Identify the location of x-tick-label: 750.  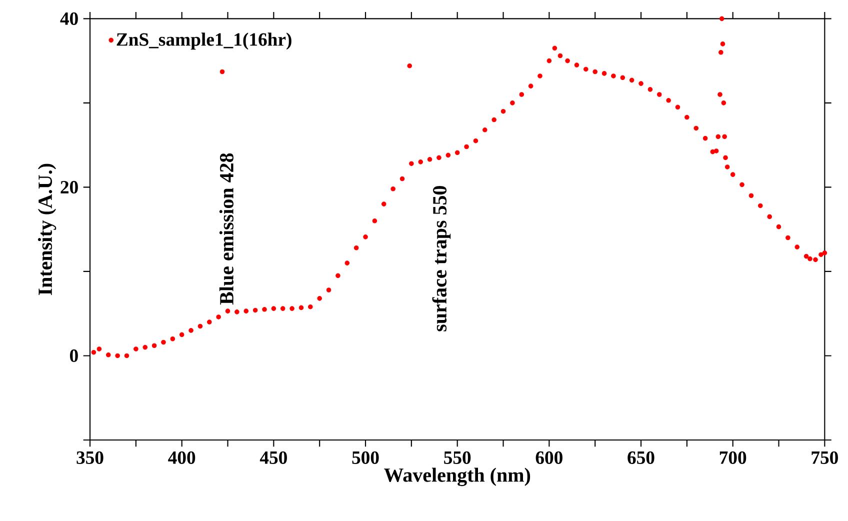
(825, 457).